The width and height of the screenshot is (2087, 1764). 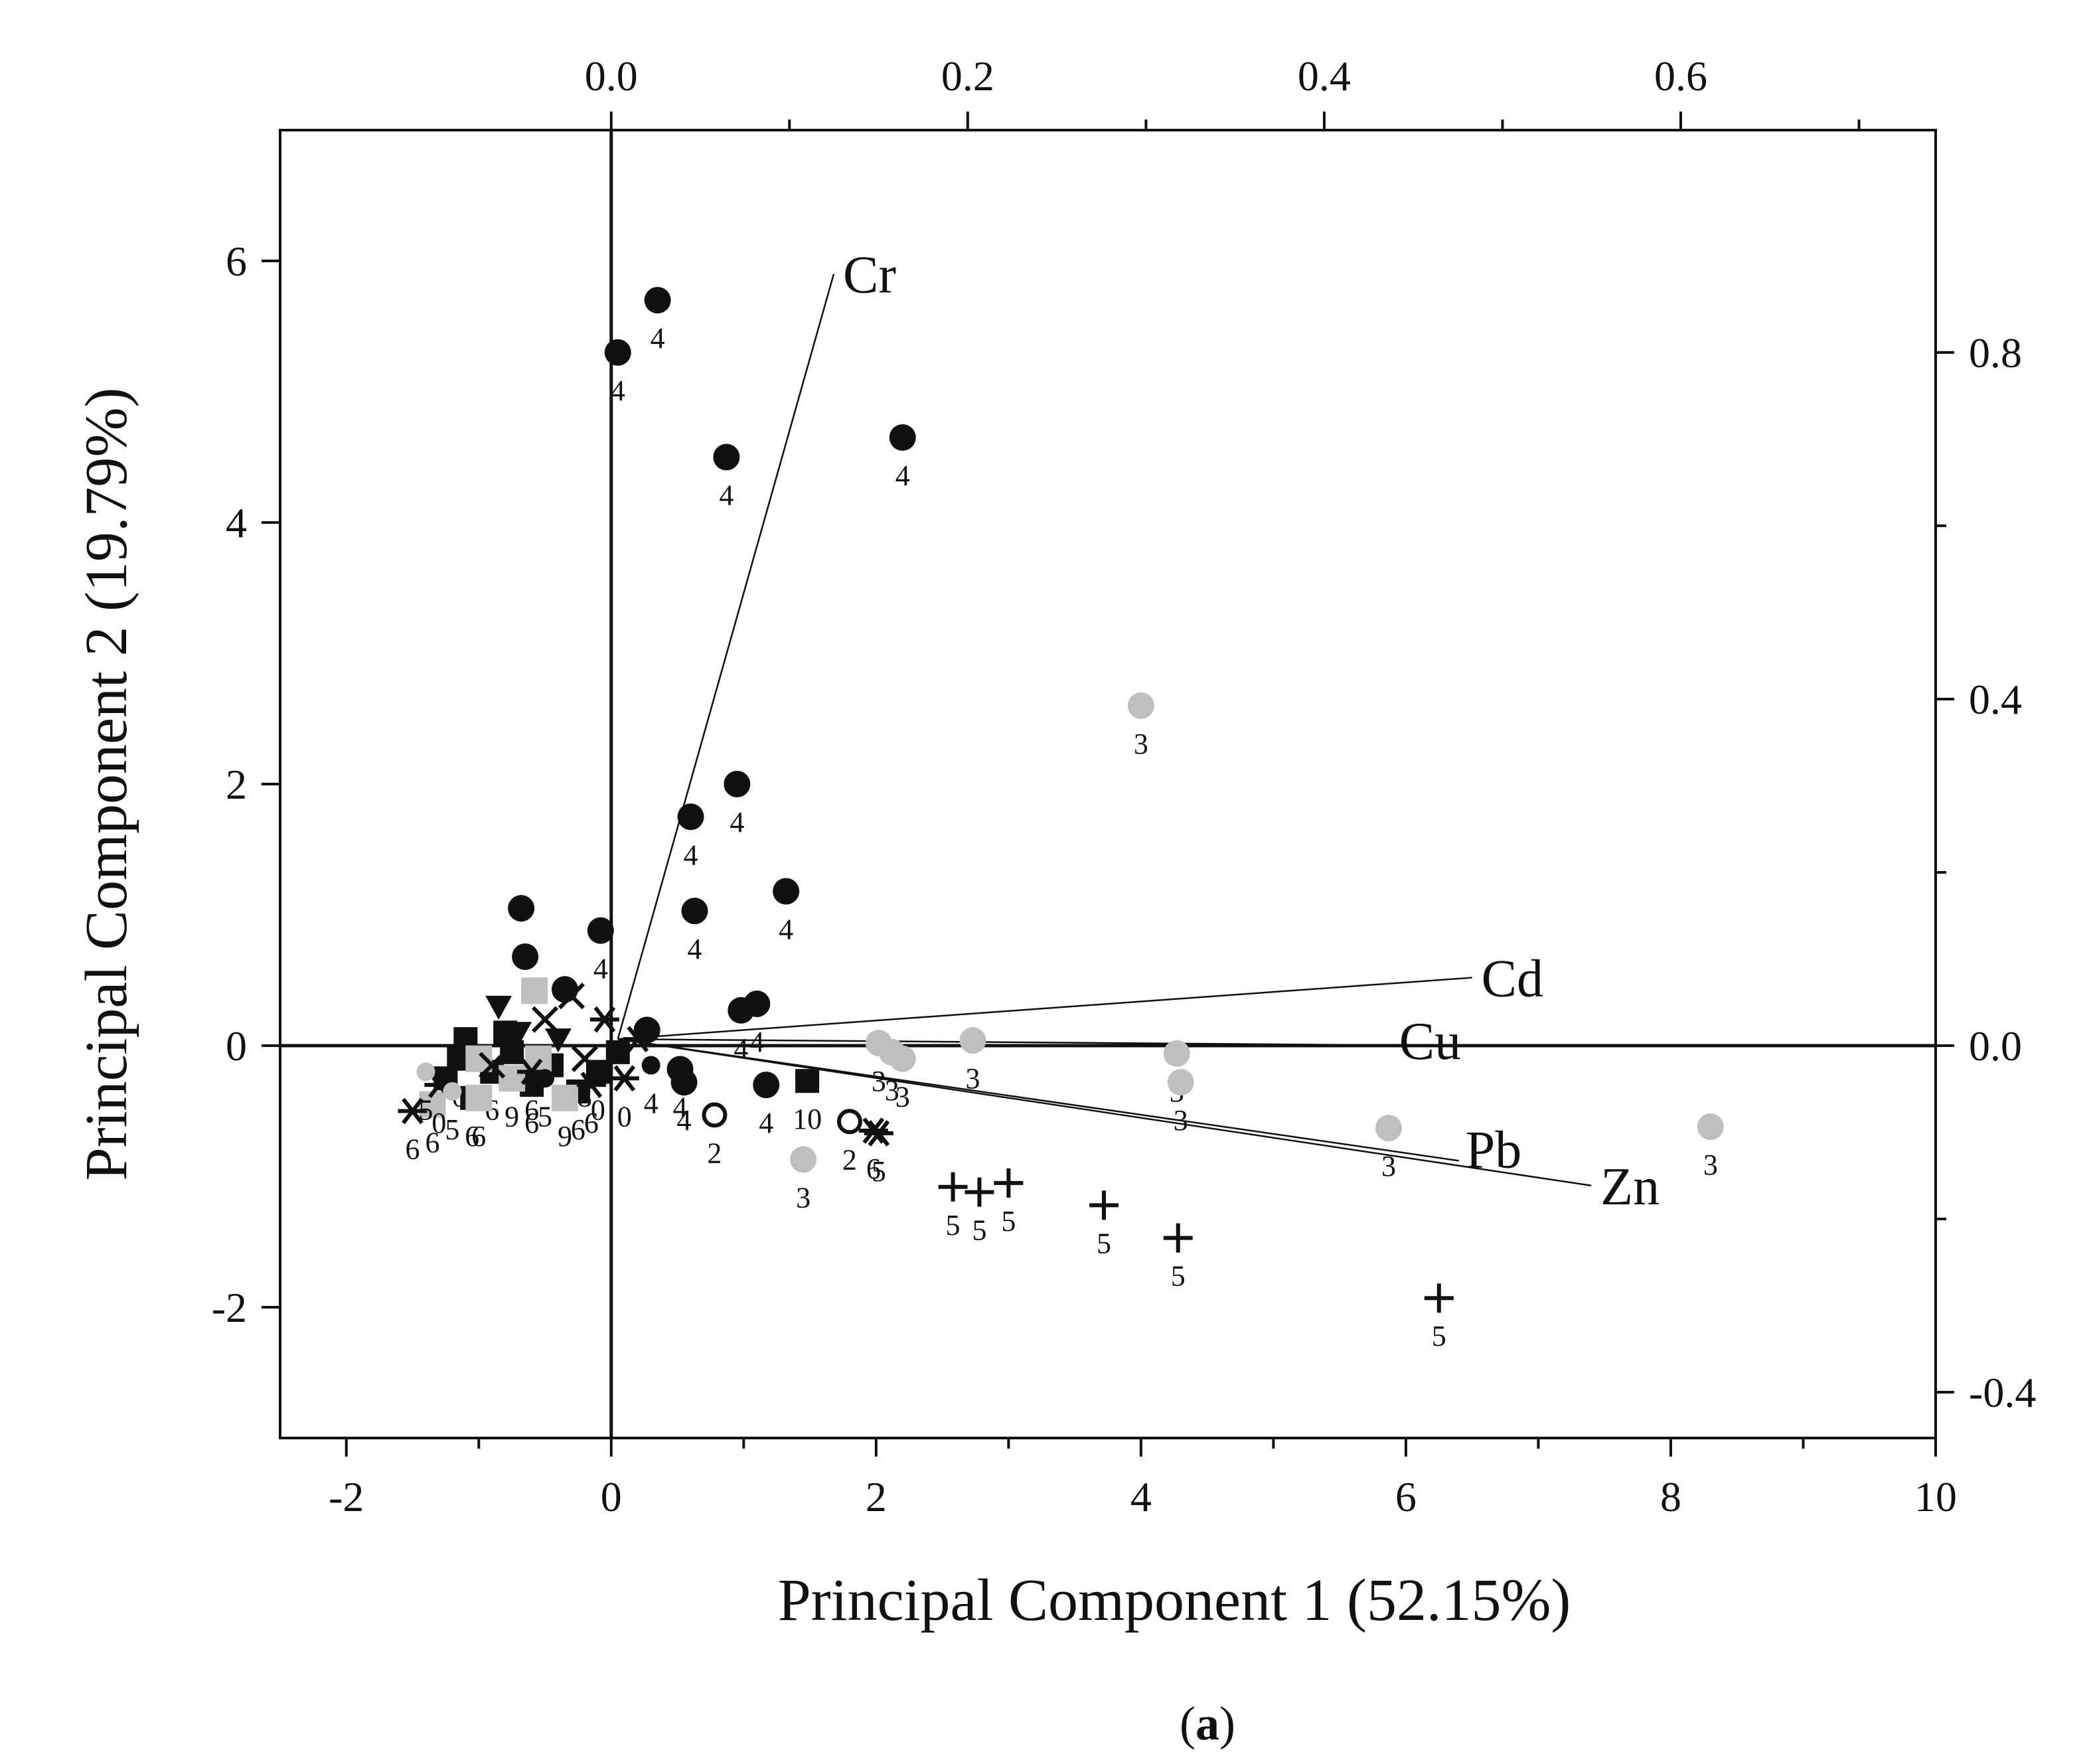 What do you see at coordinates (1174, 1600) in the screenshot?
I see `x-axis-title: Principal Component 1 (52.15%)` at bounding box center [1174, 1600].